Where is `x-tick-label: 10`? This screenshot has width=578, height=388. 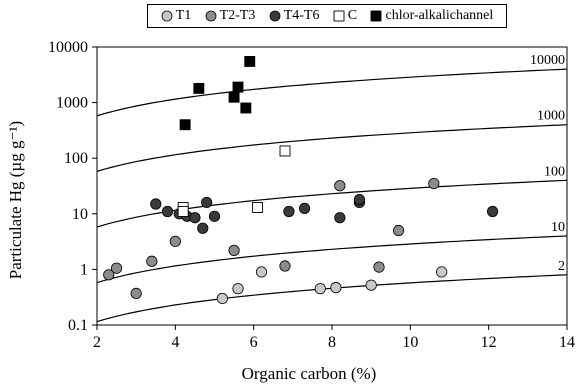 x-tick-label: 10 is located at coordinates (410, 342).